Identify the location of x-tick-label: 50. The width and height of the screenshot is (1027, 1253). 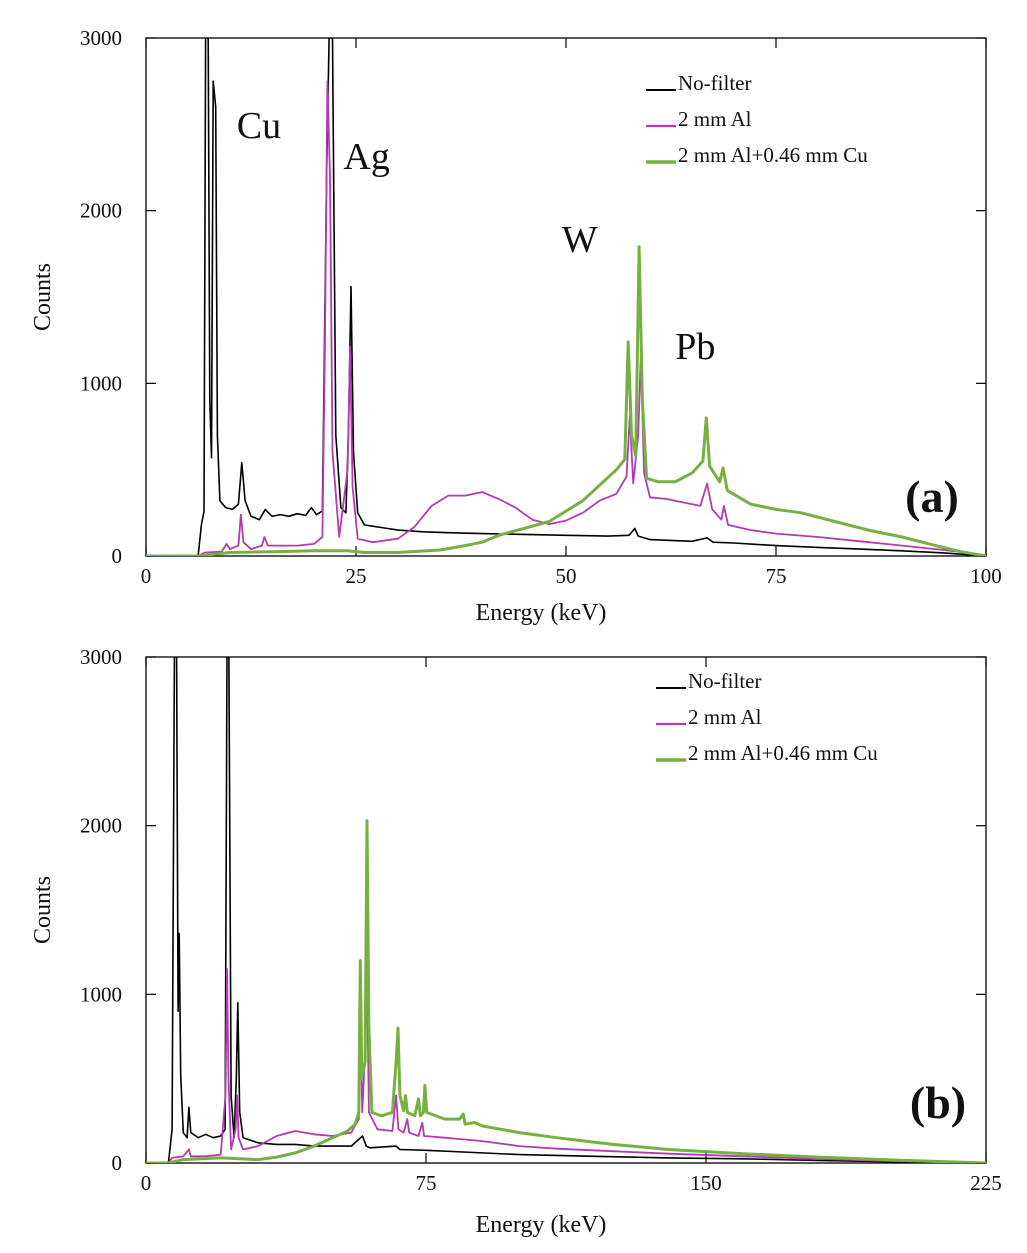
(566, 576).